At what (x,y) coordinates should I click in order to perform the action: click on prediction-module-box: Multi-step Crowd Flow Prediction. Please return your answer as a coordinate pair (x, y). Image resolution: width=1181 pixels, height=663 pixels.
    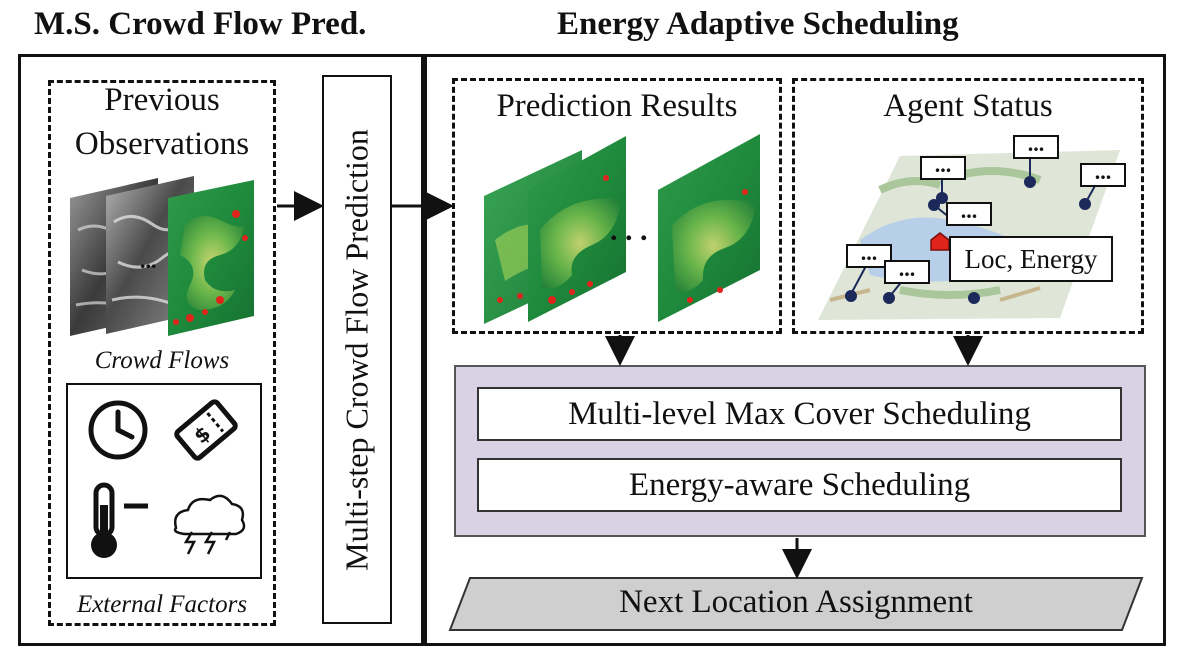
    Looking at the image, I should click on (357, 349).